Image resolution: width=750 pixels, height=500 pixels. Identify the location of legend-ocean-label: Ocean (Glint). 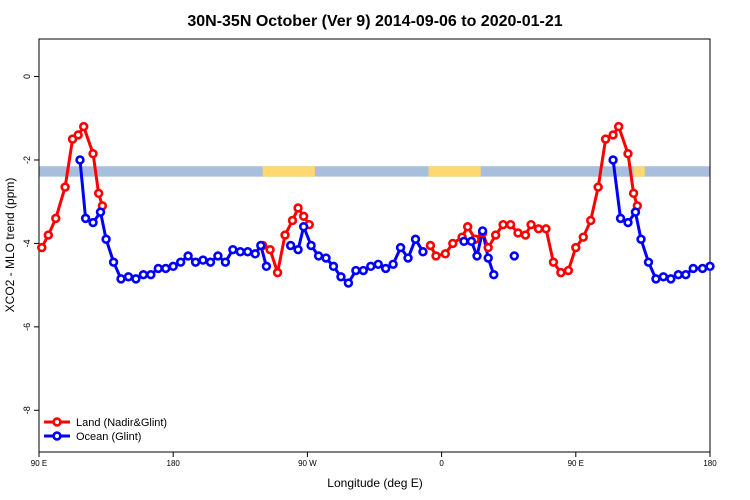
(108, 437).